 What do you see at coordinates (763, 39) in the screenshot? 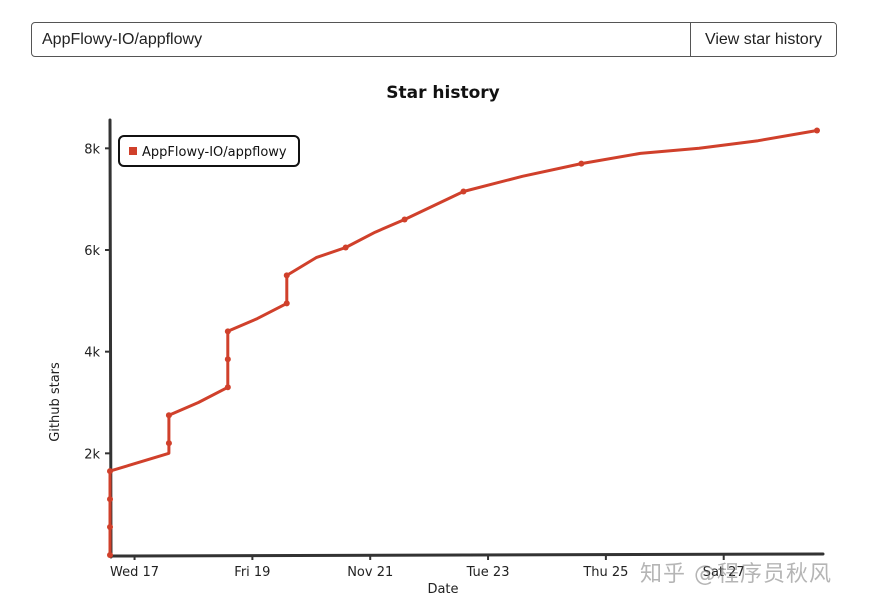
I see `view-star-history-button: View star history` at bounding box center [763, 39].